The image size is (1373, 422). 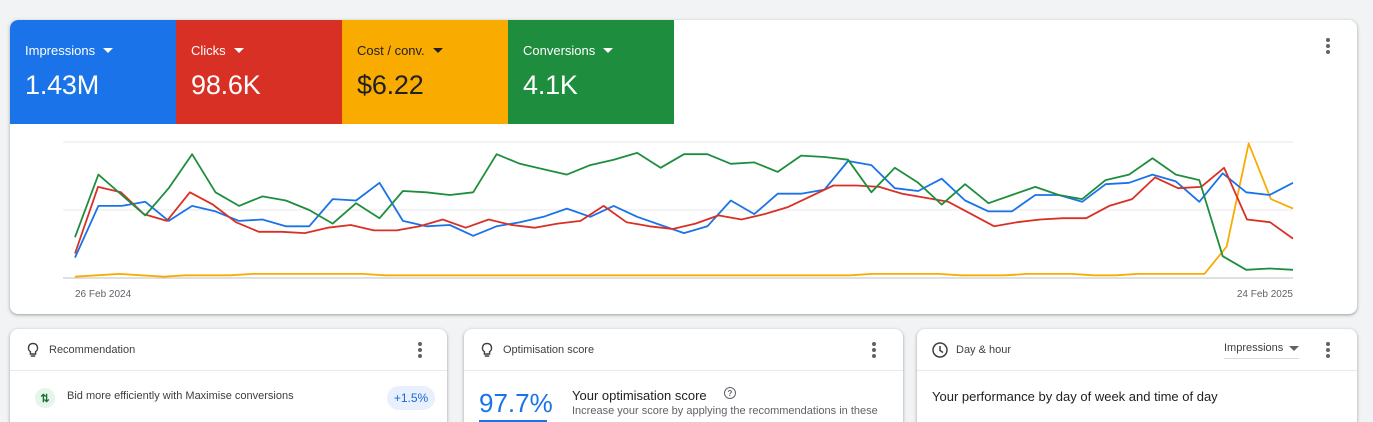 What do you see at coordinates (513, 421) in the screenshot?
I see `score-underline` at bounding box center [513, 421].